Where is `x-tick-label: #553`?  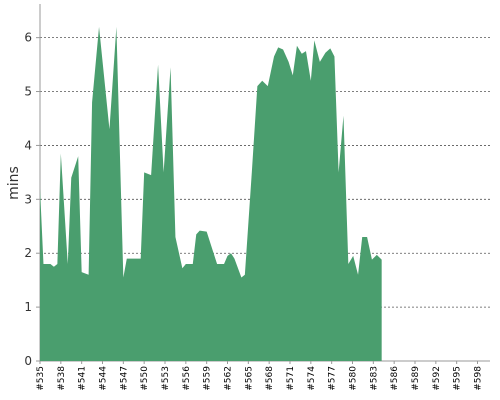 x-tick-label: #553 is located at coordinates (166, 378).